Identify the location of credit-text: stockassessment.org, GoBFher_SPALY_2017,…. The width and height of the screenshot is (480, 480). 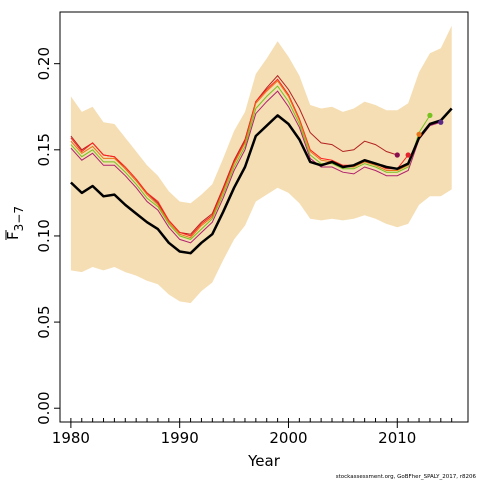
(406, 477).